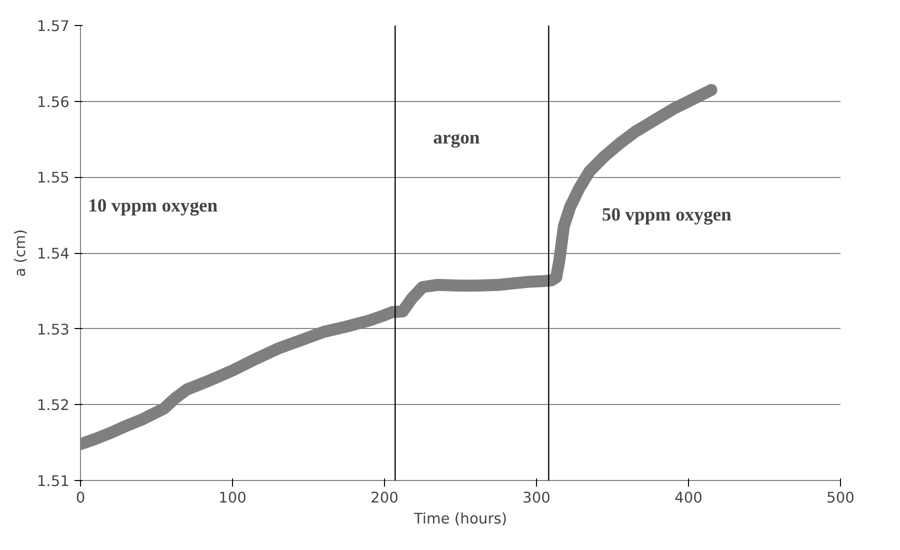  Describe the element at coordinates (153, 206) in the screenshot. I see `annotation: 10 vppm oxygen` at that location.